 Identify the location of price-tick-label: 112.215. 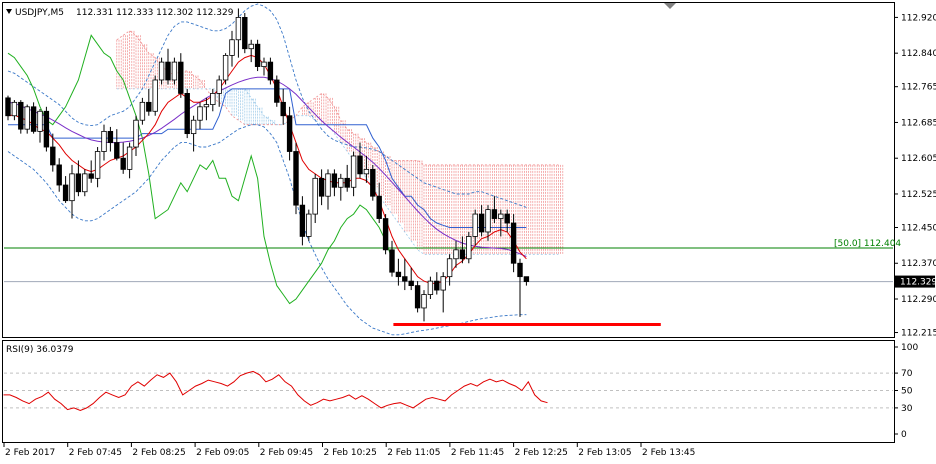
(918, 334).